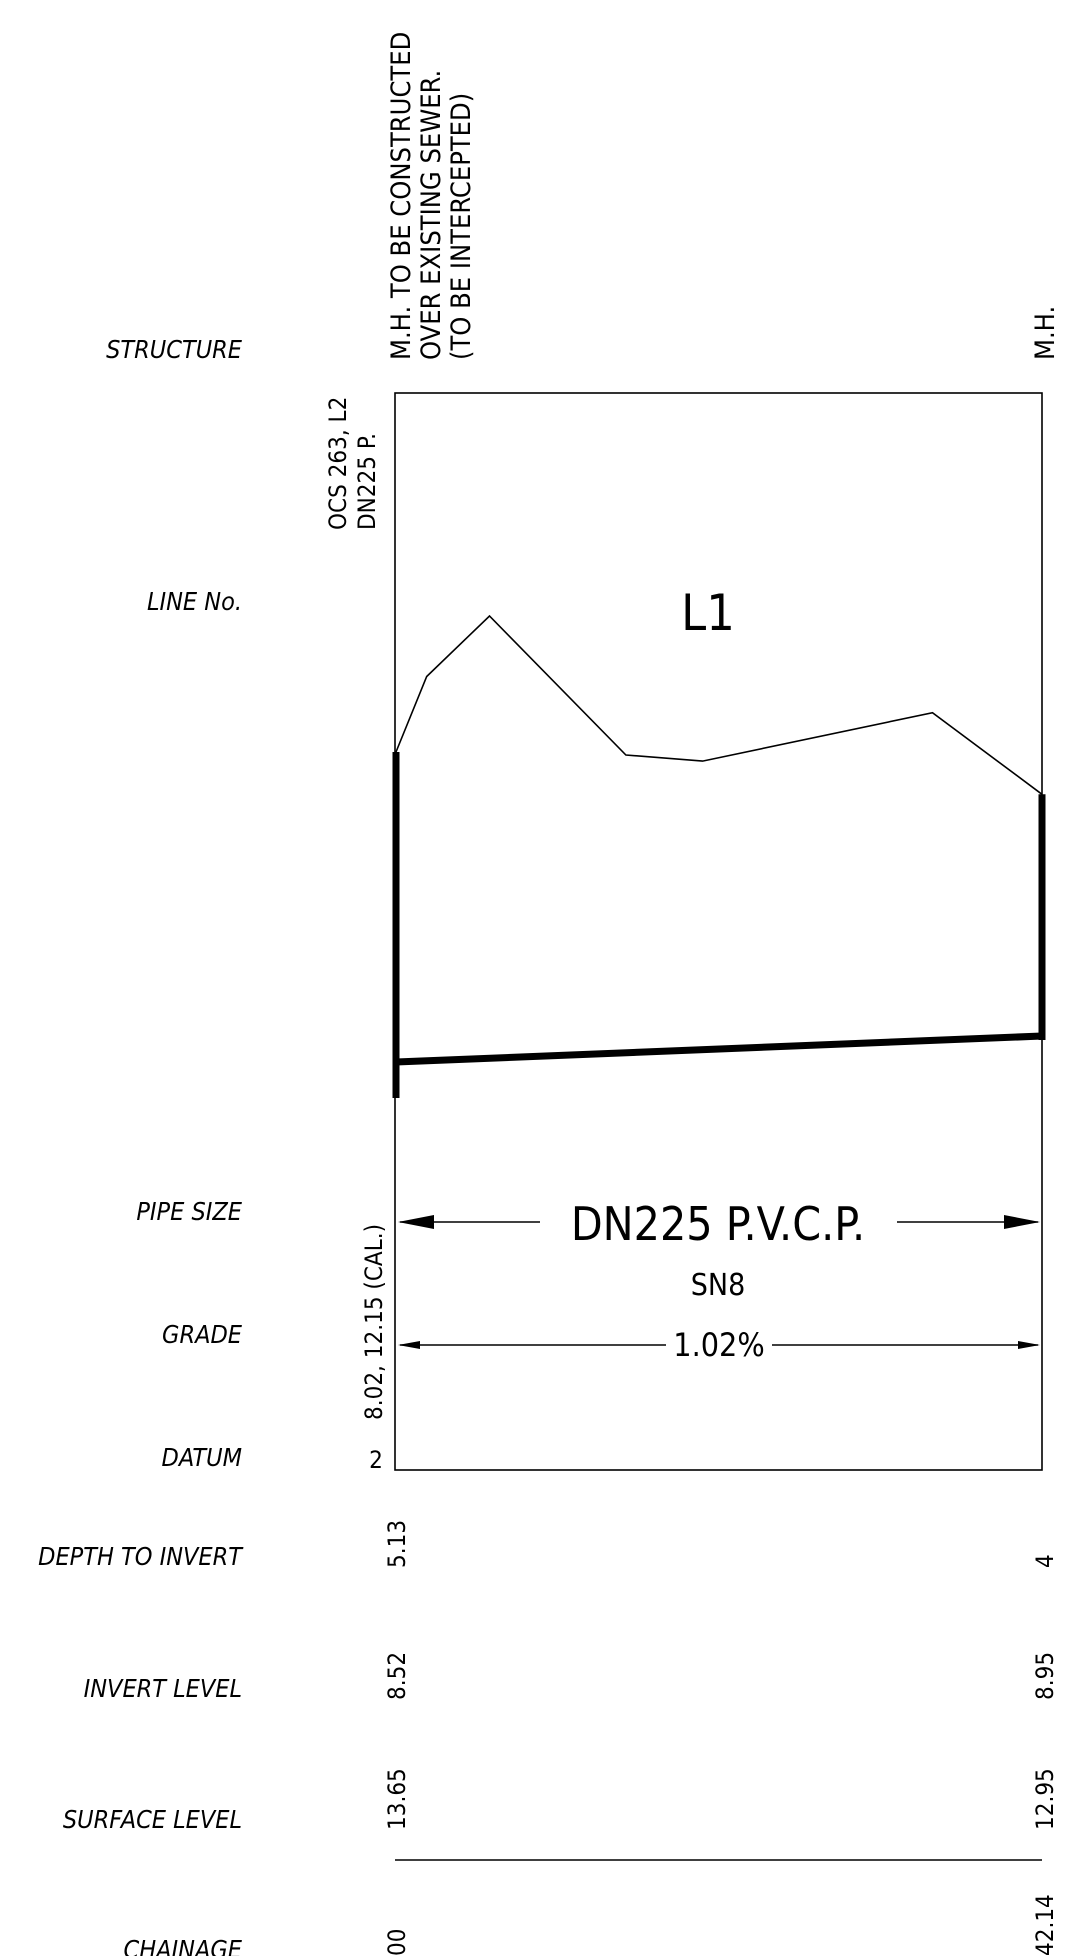 The width and height of the screenshot is (1080, 1956). What do you see at coordinates (1045, 1676) in the screenshot?
I see `invert-level-end: 8.95` at bounding box center [1045, 1676].